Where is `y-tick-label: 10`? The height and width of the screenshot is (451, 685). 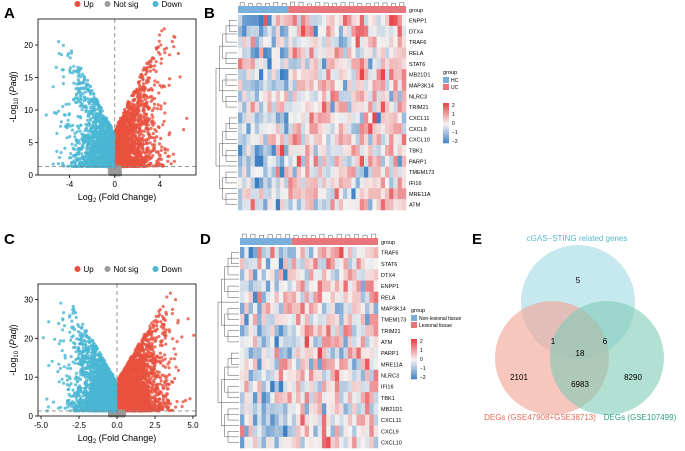 y-tick-label: 10 is located at coordinates (28, 110).